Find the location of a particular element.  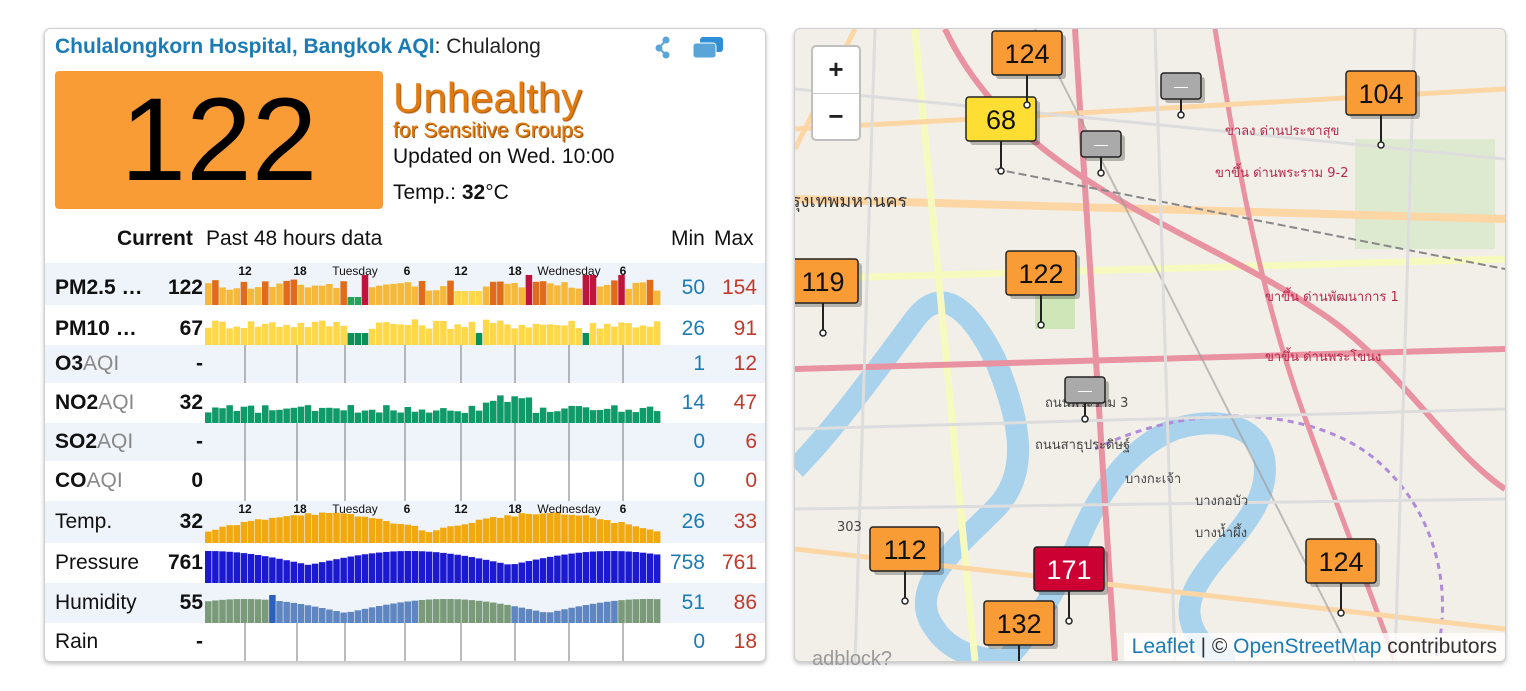

station-marker: 68 is located at coordinates (1002, 135).